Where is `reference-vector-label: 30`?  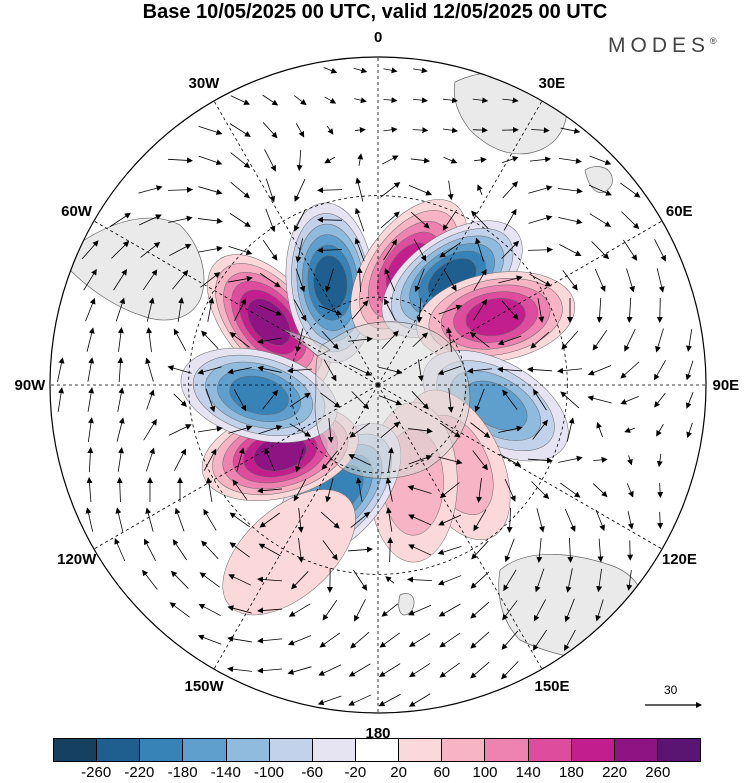 reference-vector-label: 30 is located at coordinates (671, 690).